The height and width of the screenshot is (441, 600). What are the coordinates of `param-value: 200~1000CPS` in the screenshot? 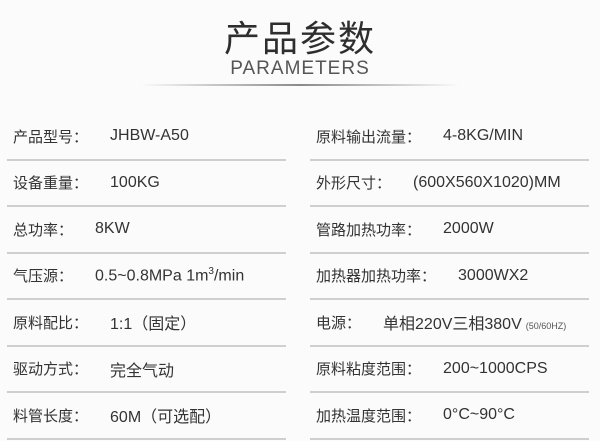 It's located at (495, 369).